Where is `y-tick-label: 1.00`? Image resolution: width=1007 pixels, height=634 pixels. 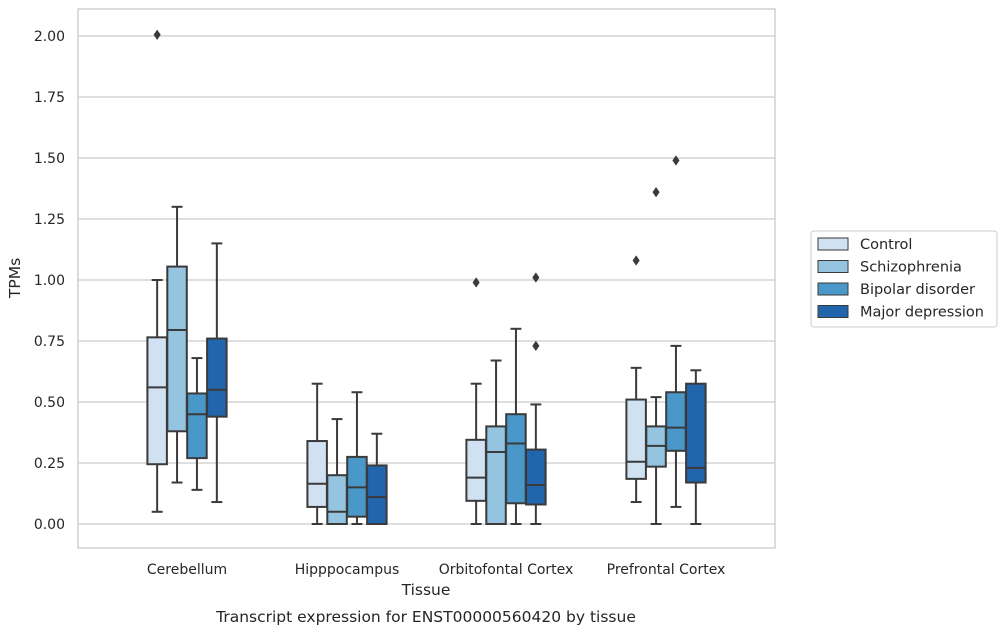 y-tick-label: 1.00 is located at coordinates (49, 281).